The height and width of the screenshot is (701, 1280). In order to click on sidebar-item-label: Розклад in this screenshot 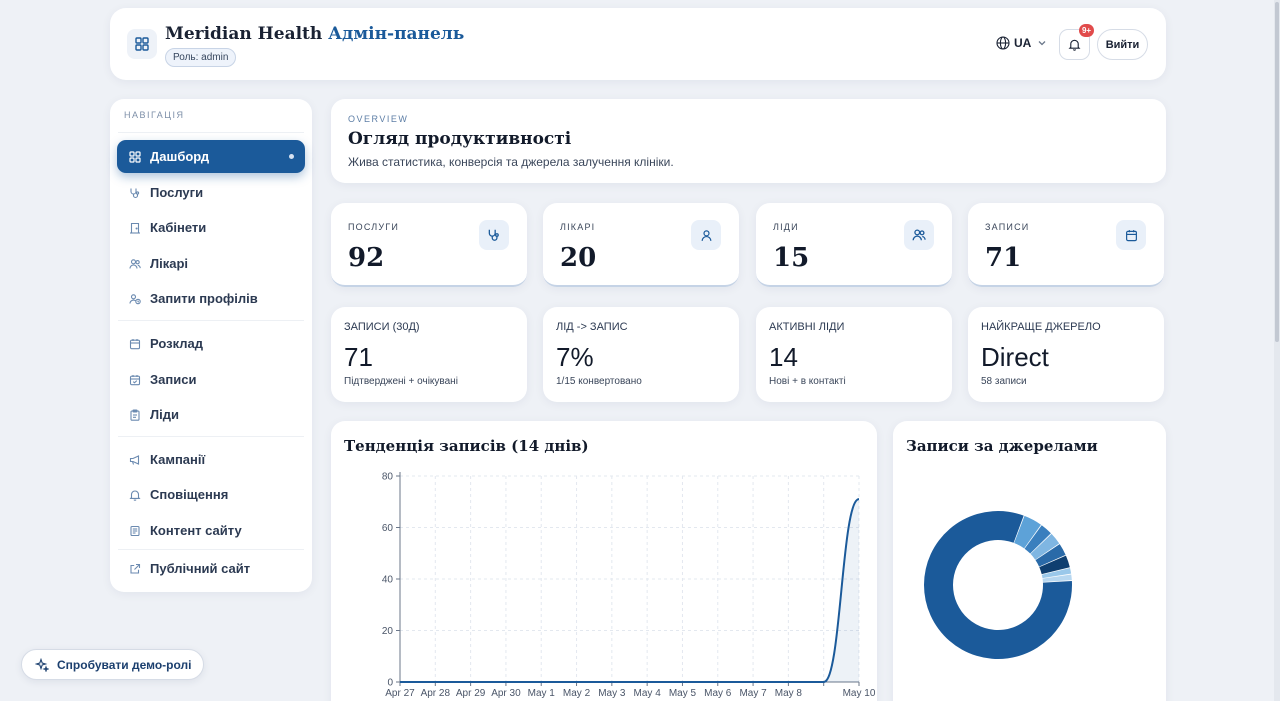, I will do `click(176, 343)`.